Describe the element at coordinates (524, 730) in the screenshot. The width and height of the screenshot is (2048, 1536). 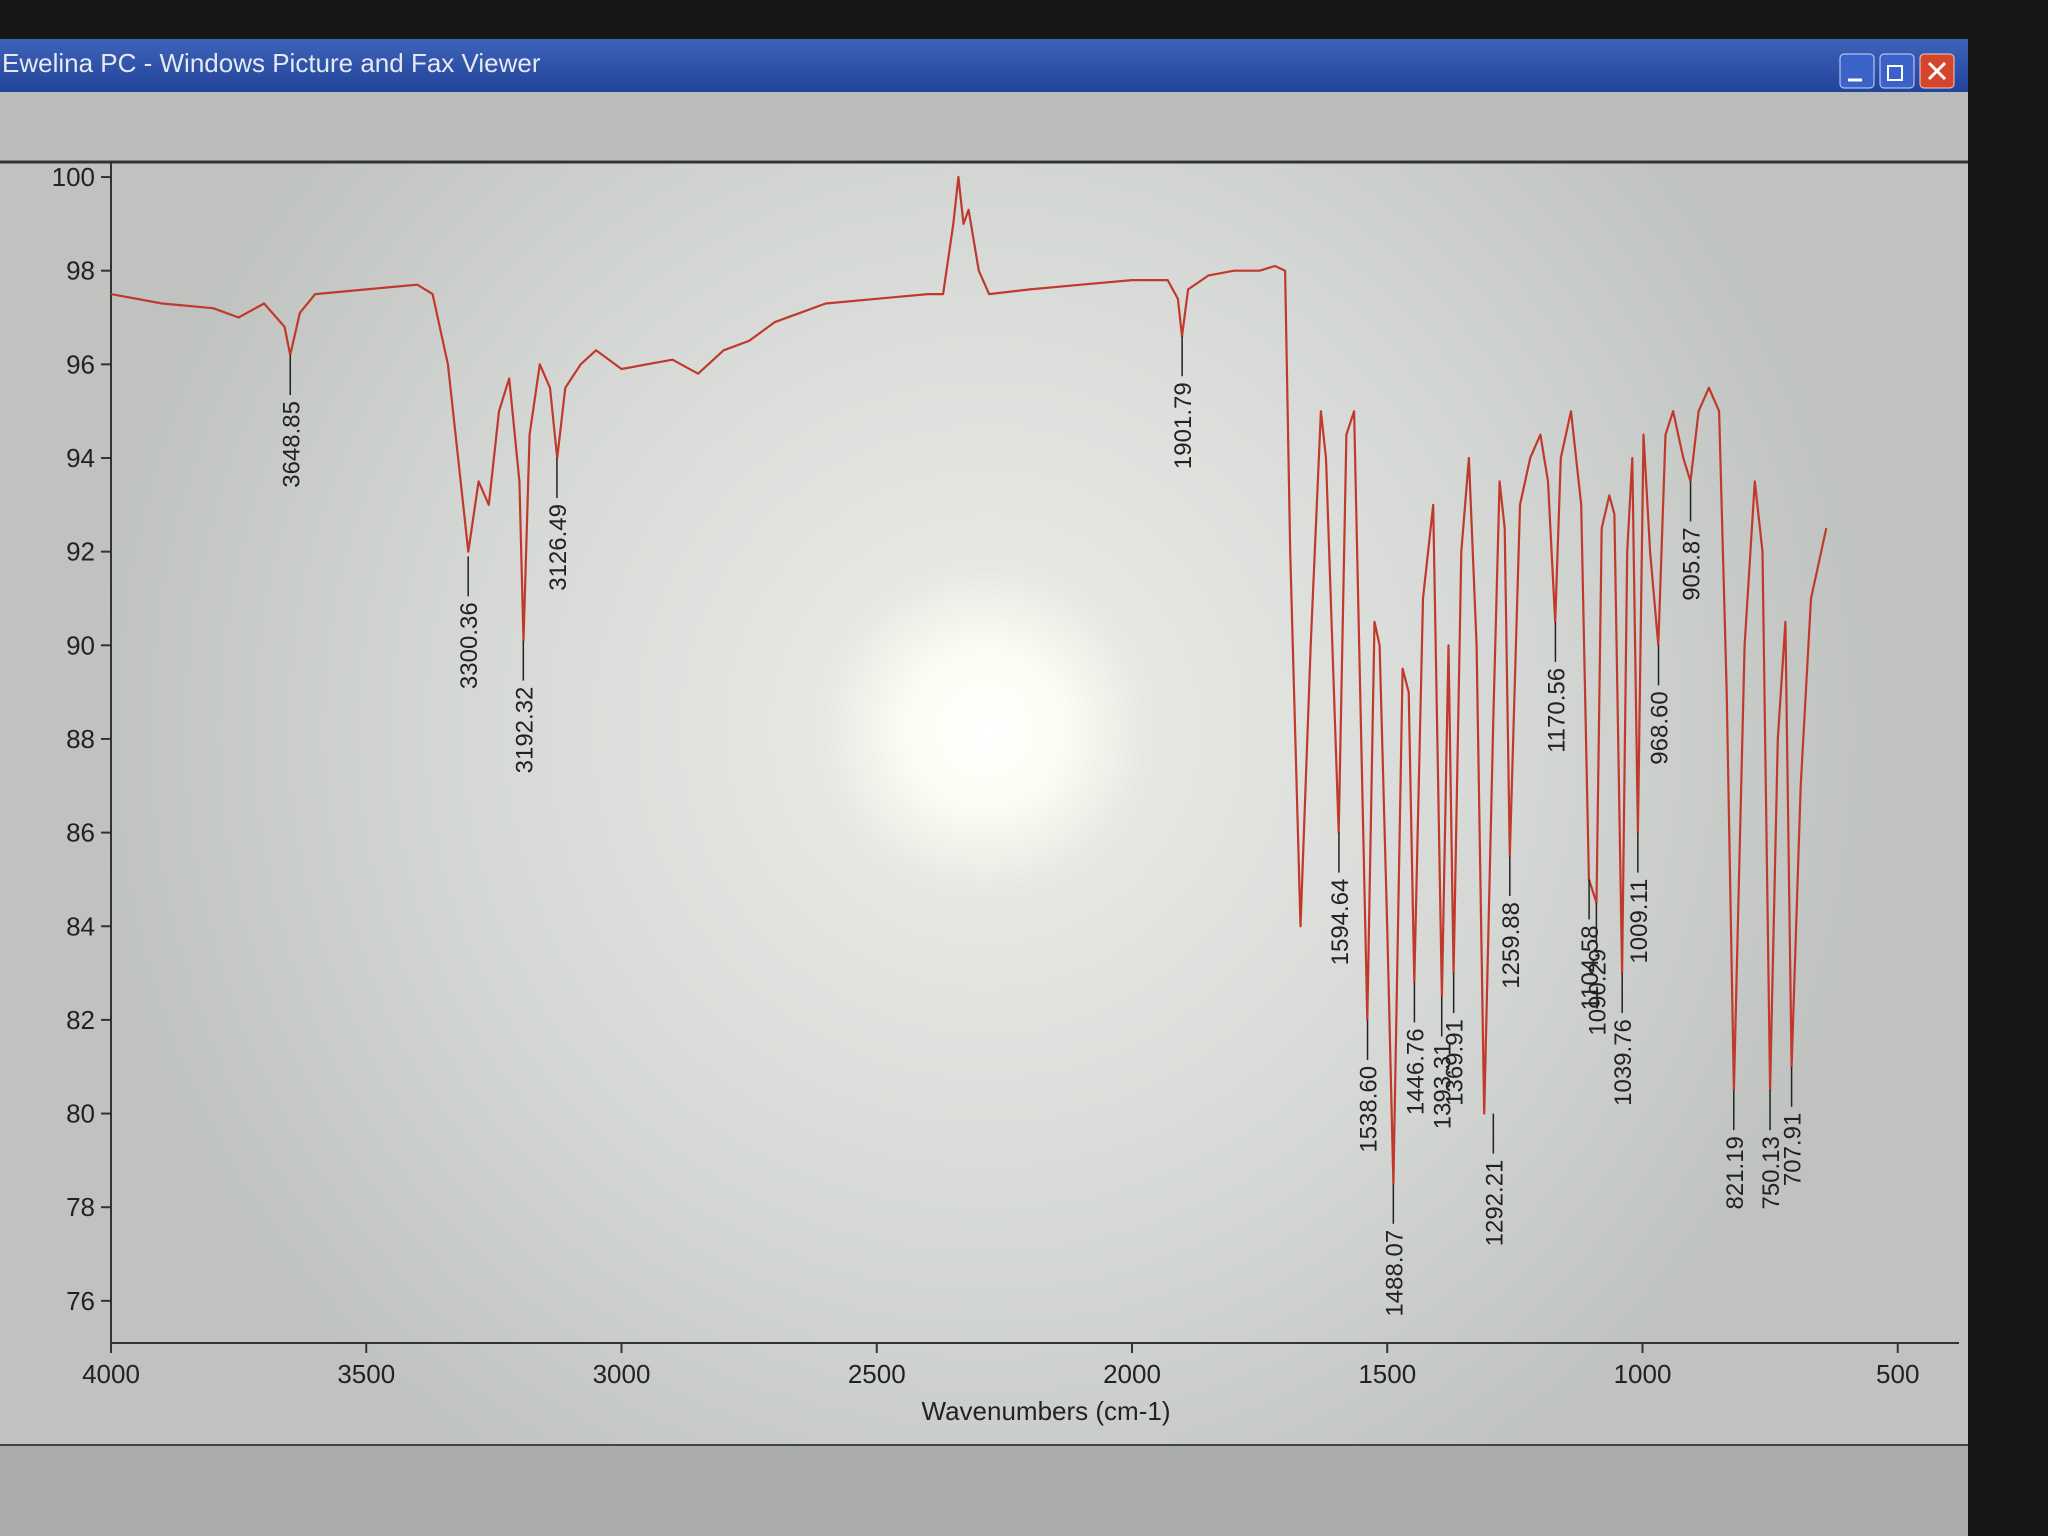
I see `peak-label: 3192.32` at that location.